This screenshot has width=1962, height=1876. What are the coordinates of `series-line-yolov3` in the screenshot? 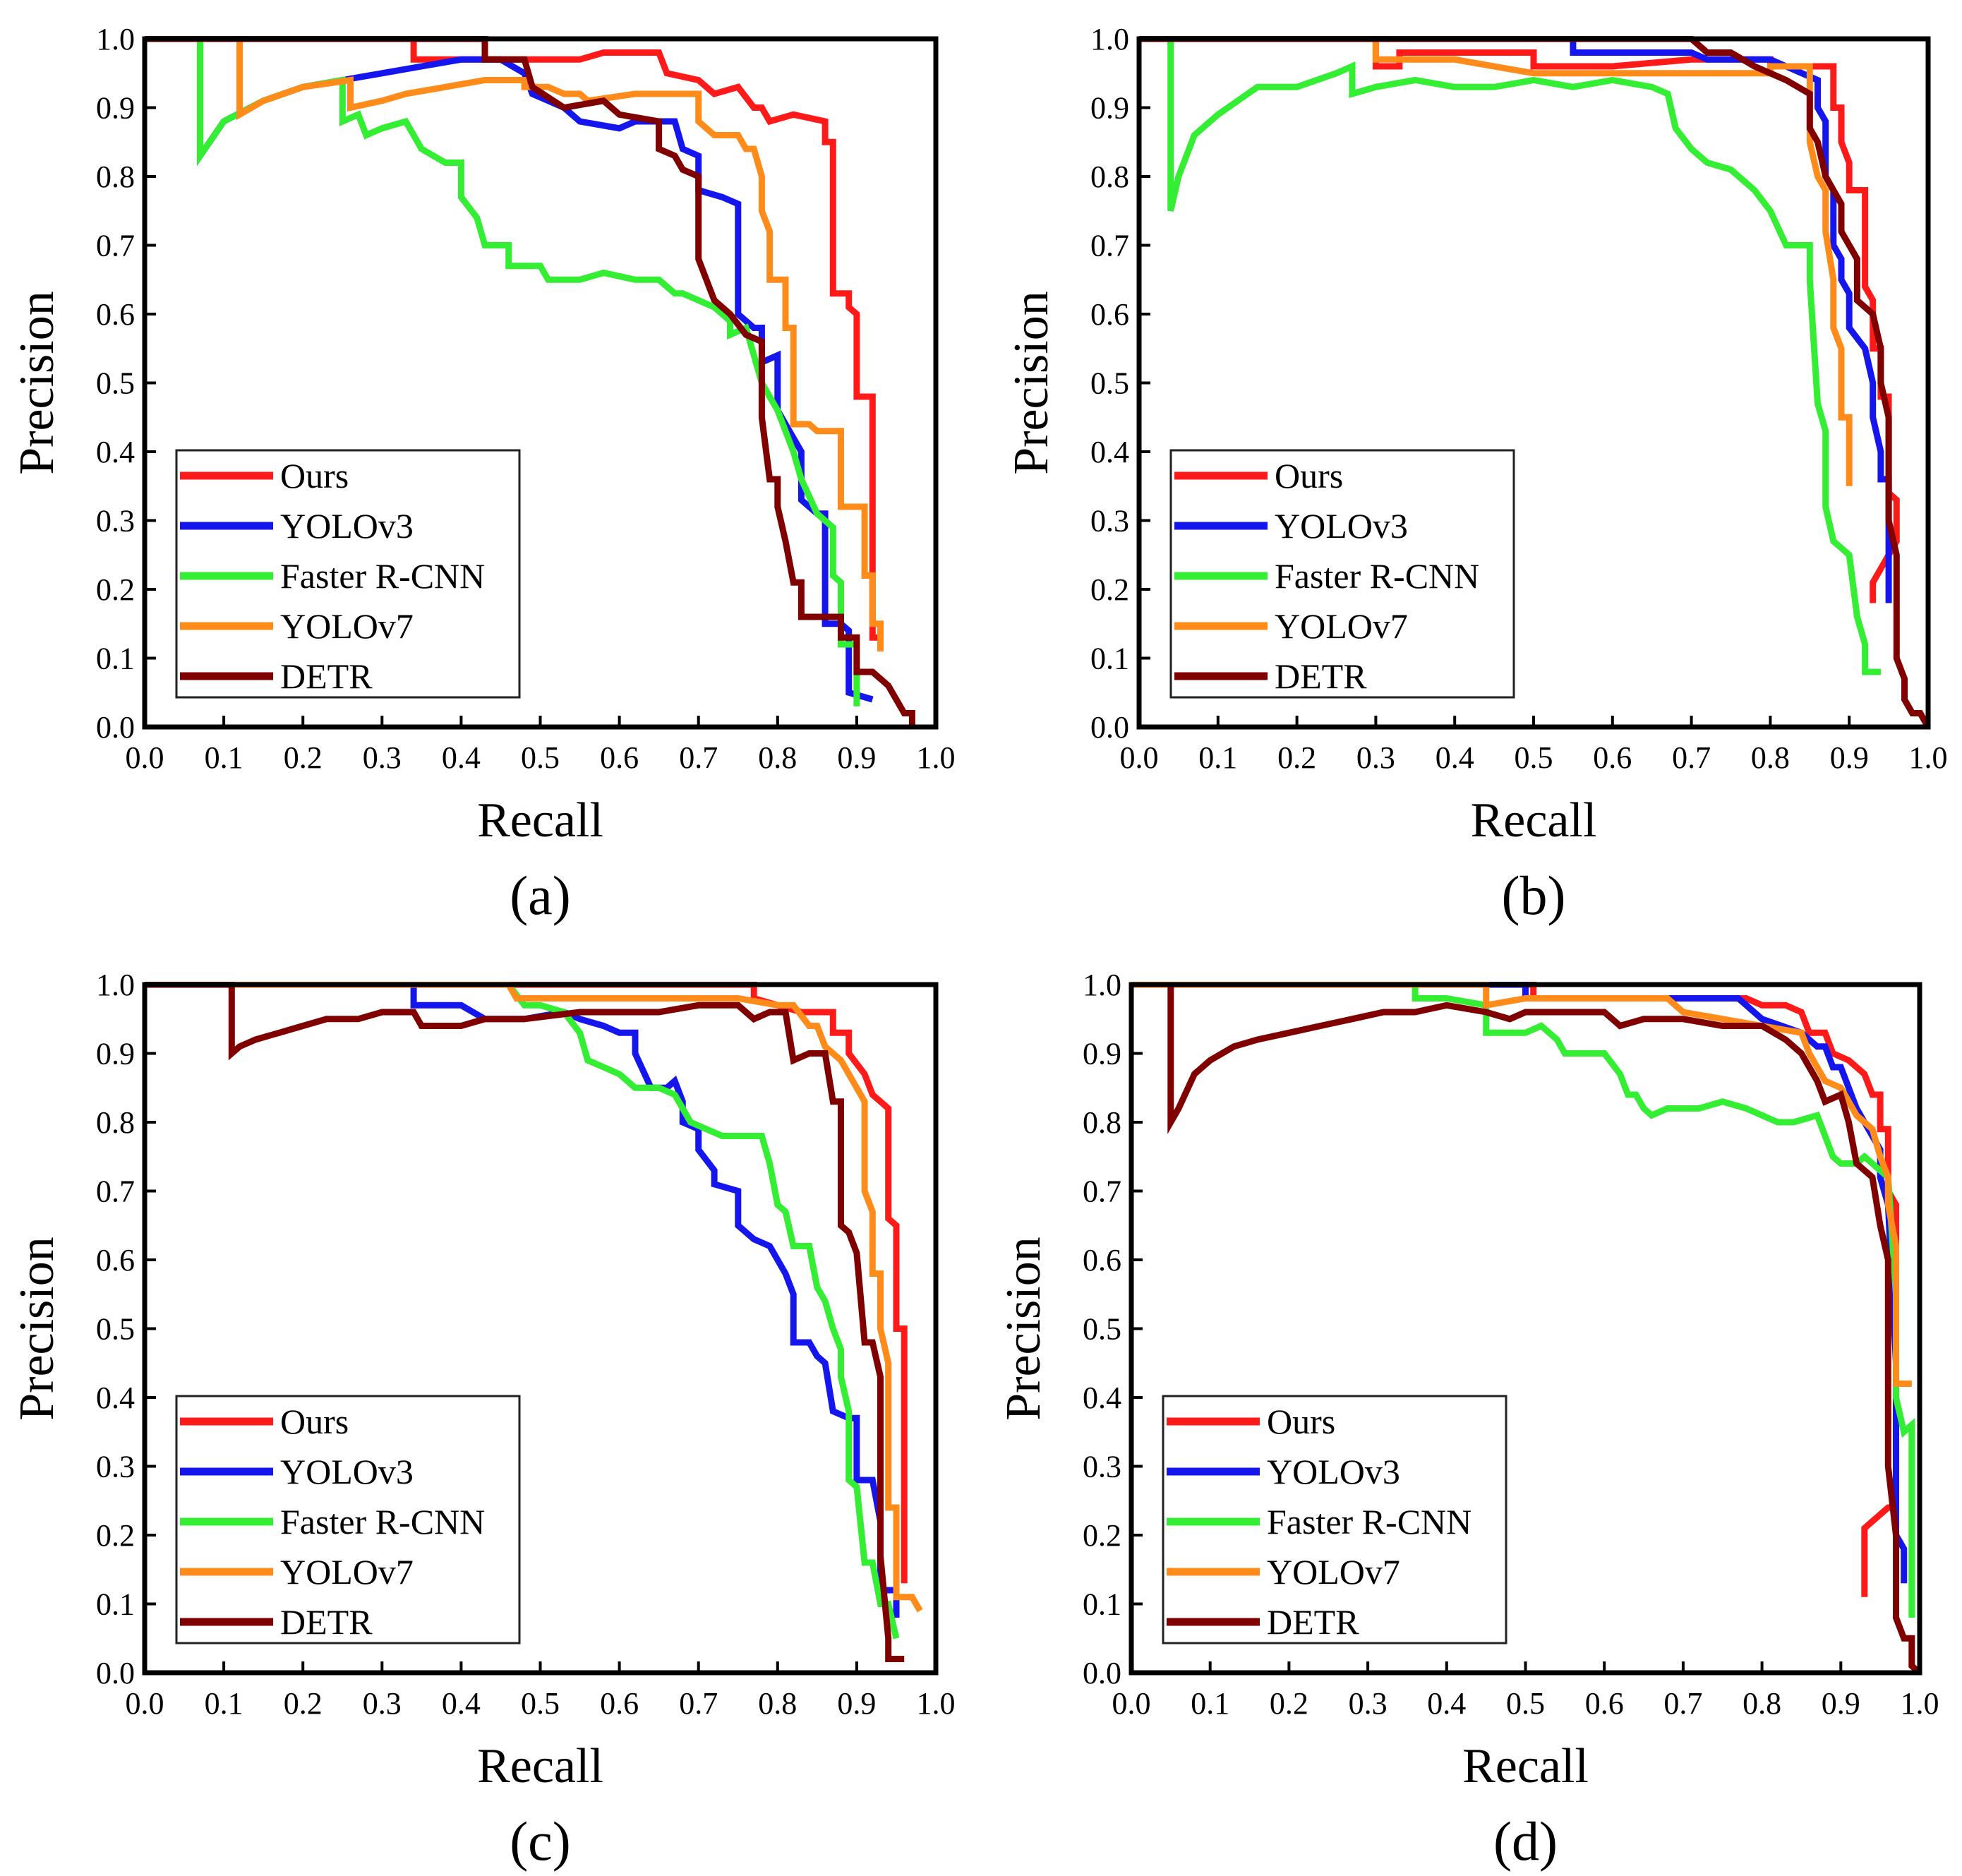 It's located at (1515, 320).